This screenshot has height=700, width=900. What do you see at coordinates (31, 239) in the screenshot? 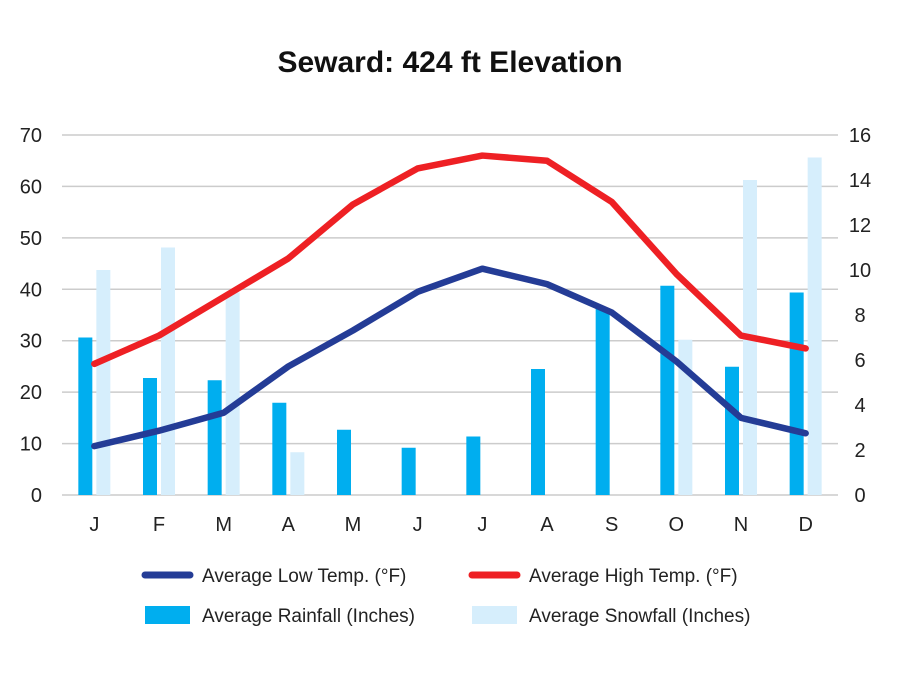
I see `y-left-tick-label: 50` at bounding box center [31, 239].